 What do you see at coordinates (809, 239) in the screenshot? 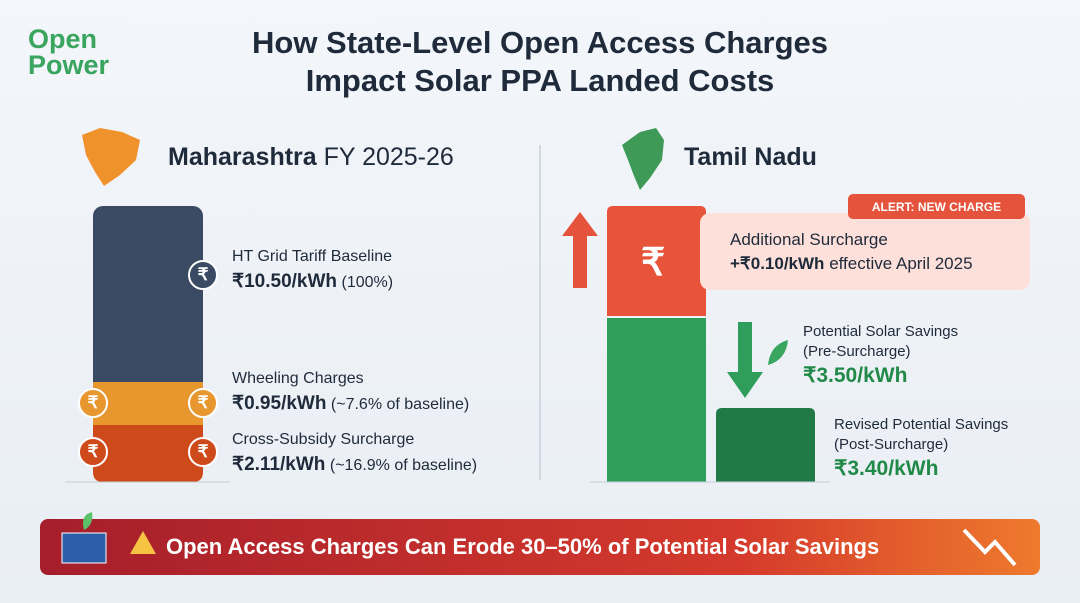
I see `surcharge-label: Additional Surcharge` at bounding box center [809, 239].